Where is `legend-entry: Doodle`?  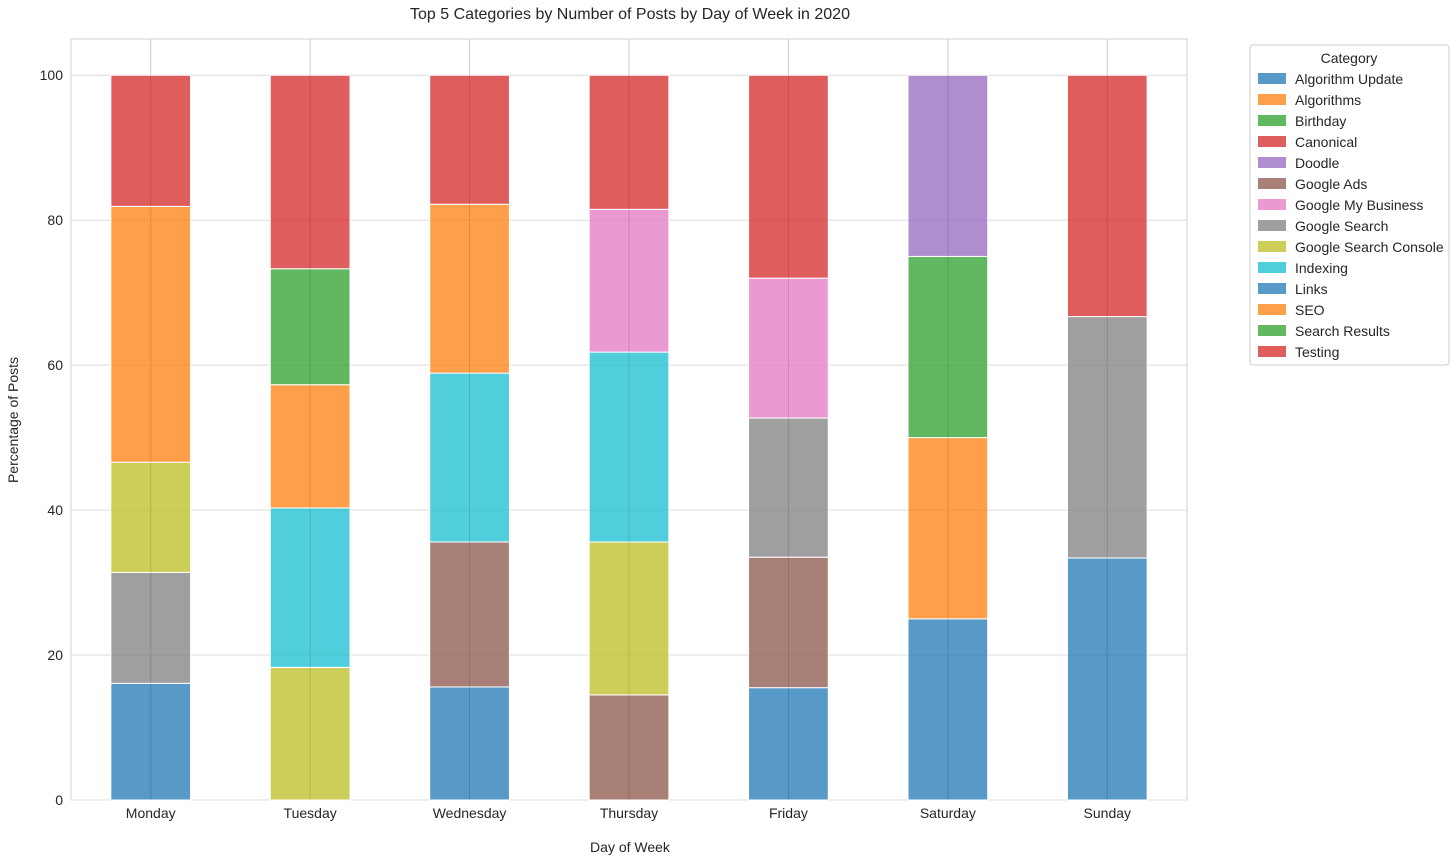
legend-entry: Doodle is located at coordinates (1317, 163).